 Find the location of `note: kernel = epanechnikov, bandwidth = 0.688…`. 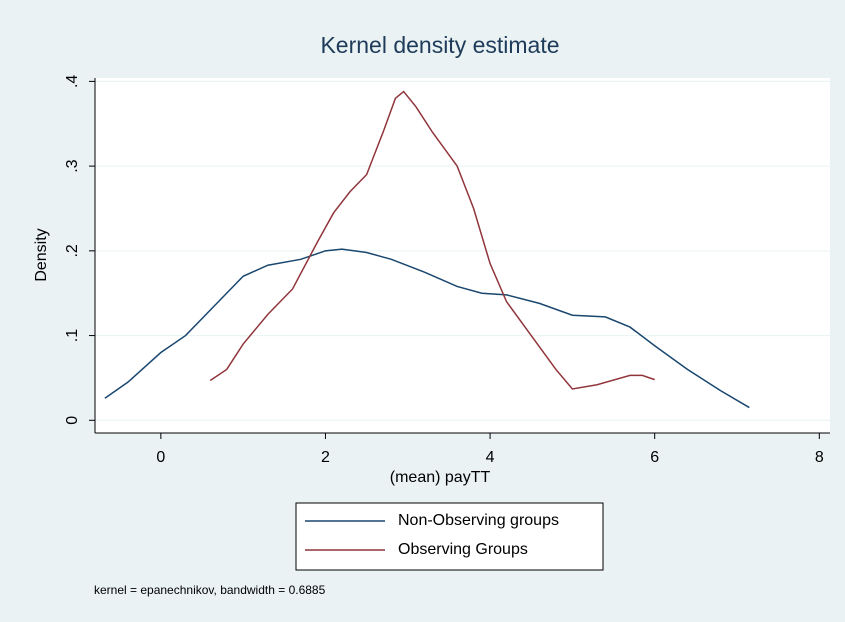

note: kernel = epanechnikov, bandwidth = 0.688… is located at coordinates (210, 590).